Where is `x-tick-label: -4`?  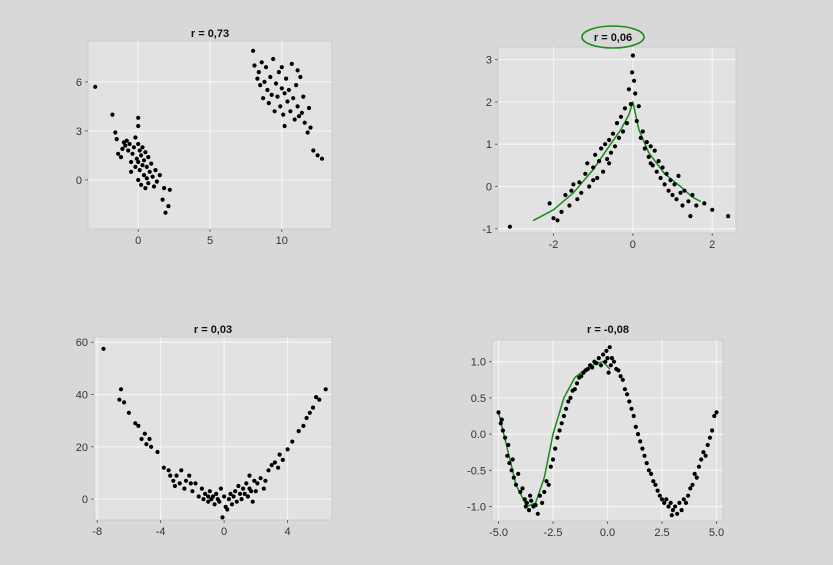 x-tick-label: -4 is located at coordinates (161, 532).